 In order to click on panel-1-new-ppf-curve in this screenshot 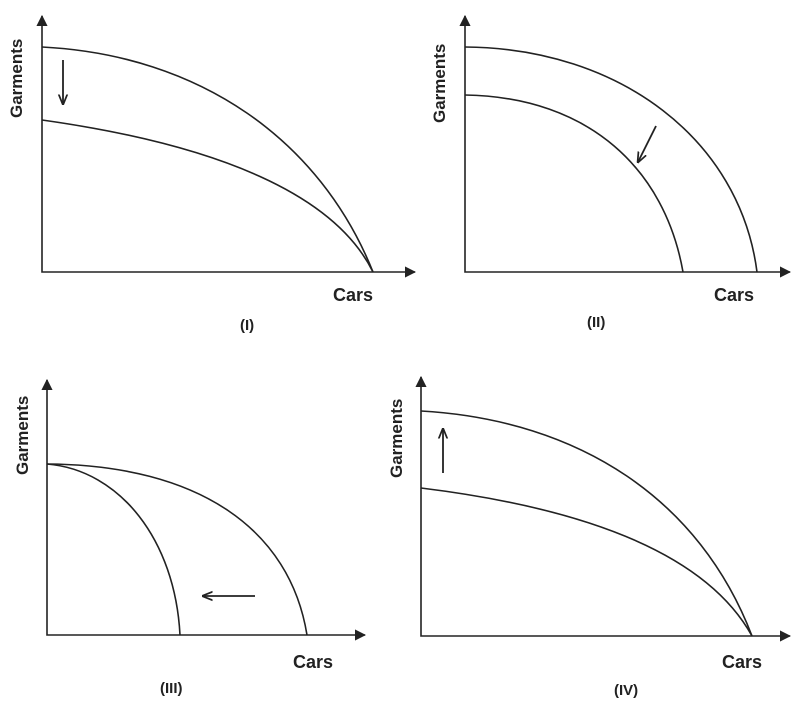, I will do `click(207, 196)`.